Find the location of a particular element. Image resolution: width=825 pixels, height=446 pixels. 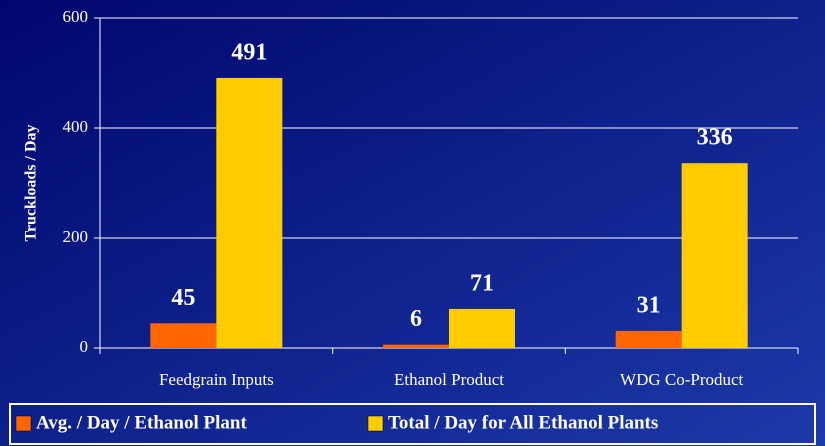

data-label: 491 is located at coordinates (249, 52).